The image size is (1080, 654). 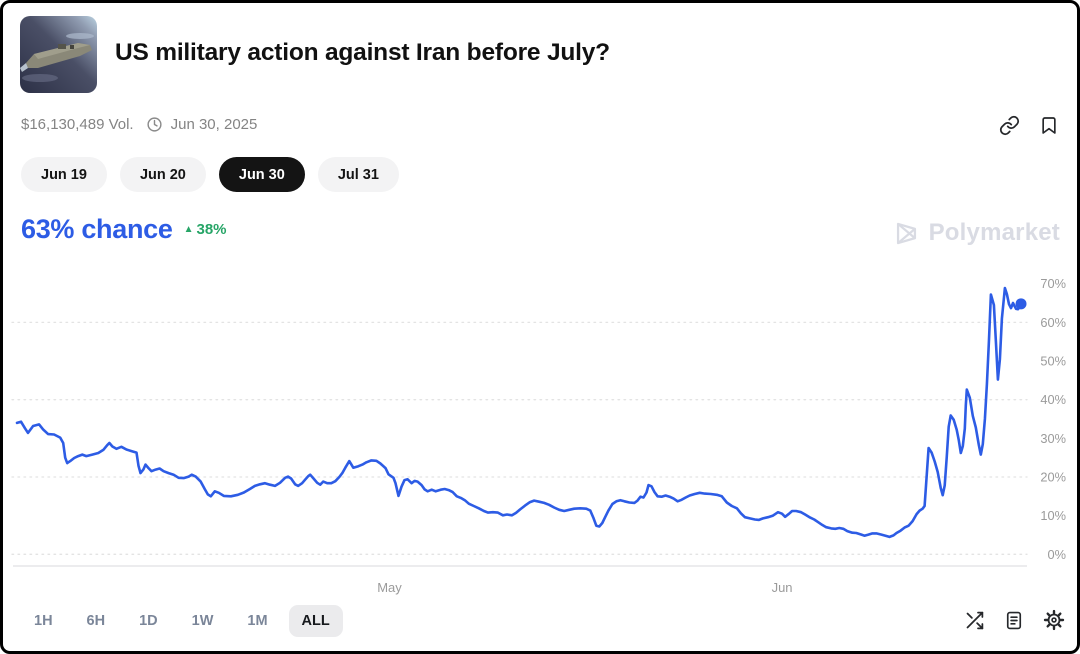 I want to click on chance-row: 63% chance ▲ 38%, so click(x=124, y=229).